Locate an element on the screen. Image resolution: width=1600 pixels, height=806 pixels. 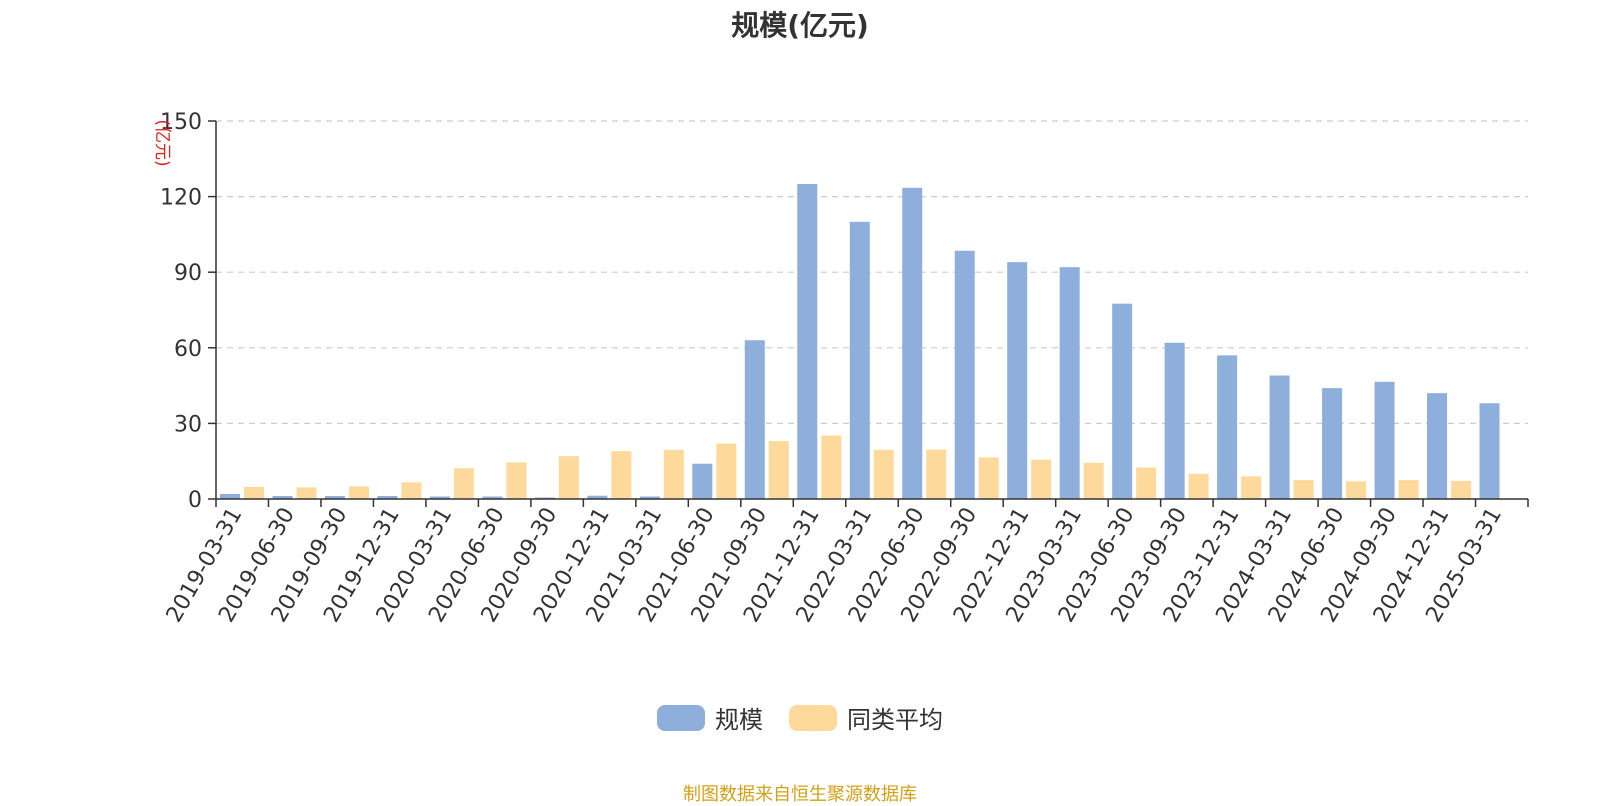
y-tick-label: 120 is located at coordinates (181, 198).